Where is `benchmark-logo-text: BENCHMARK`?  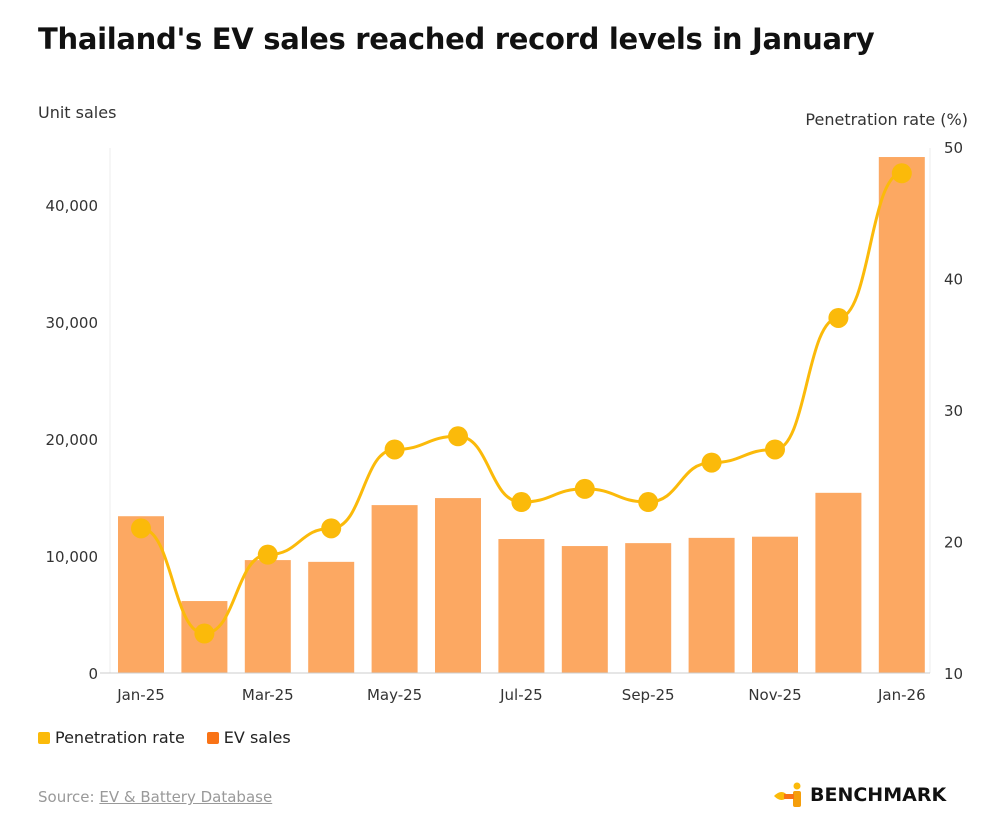
benchmark-logo-text: BENCHMARK is located at coordinates (878, 795).